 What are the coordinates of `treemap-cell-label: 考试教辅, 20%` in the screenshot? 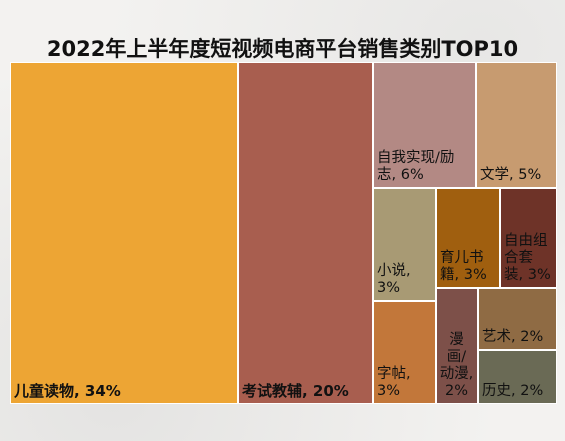 It's located at (295, 391).